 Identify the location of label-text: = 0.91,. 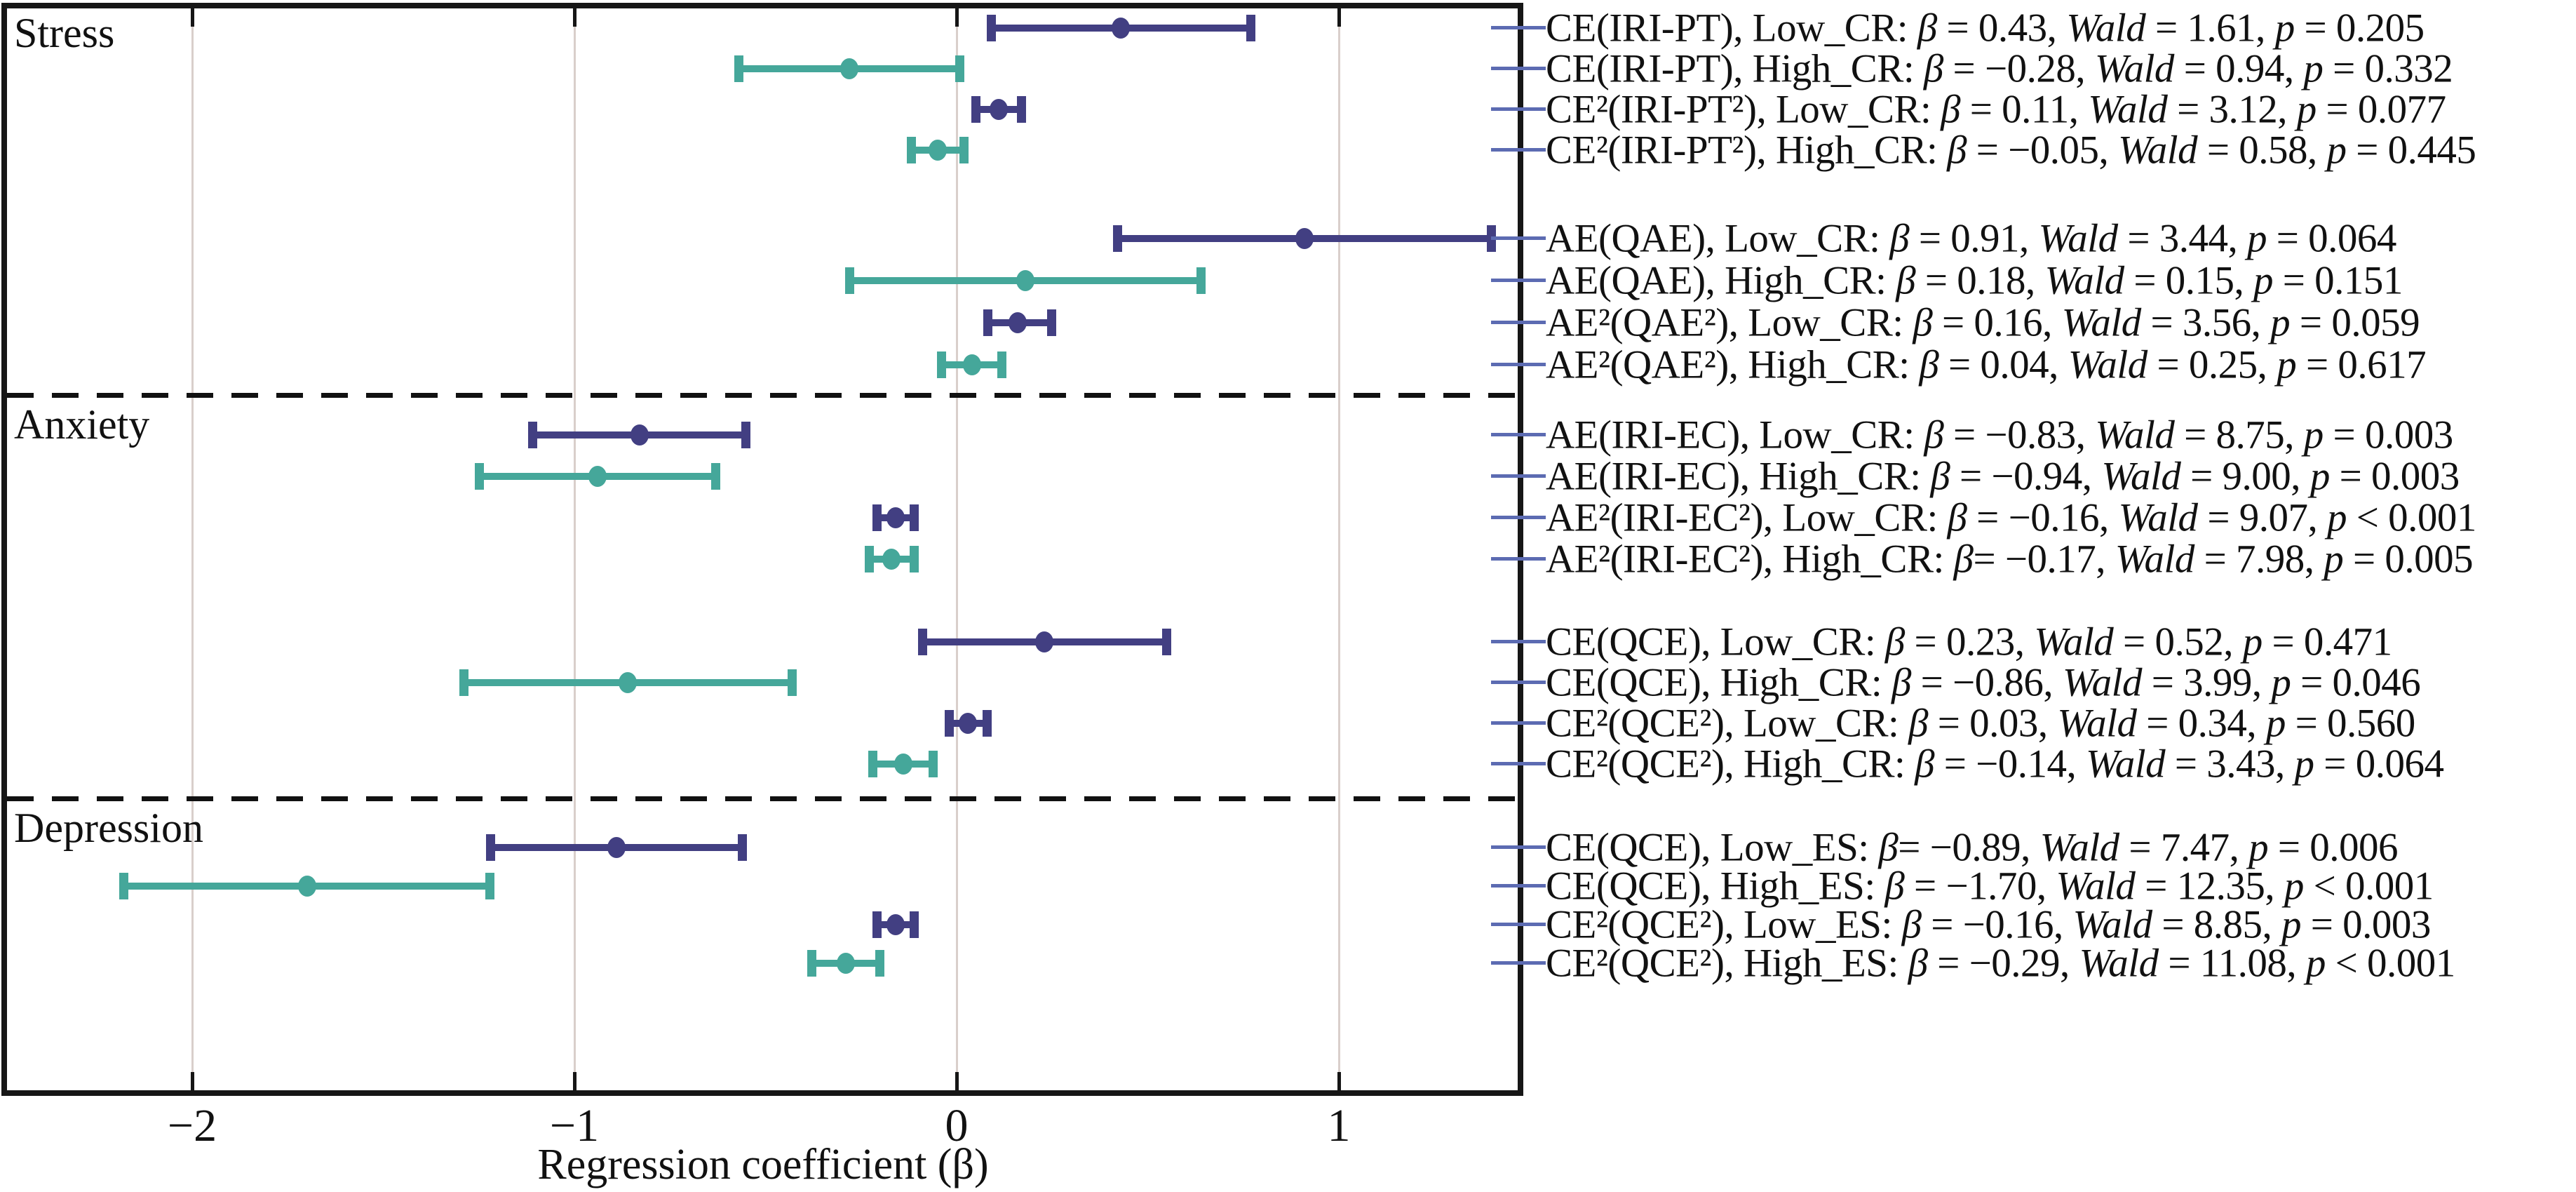
(1974, 238).